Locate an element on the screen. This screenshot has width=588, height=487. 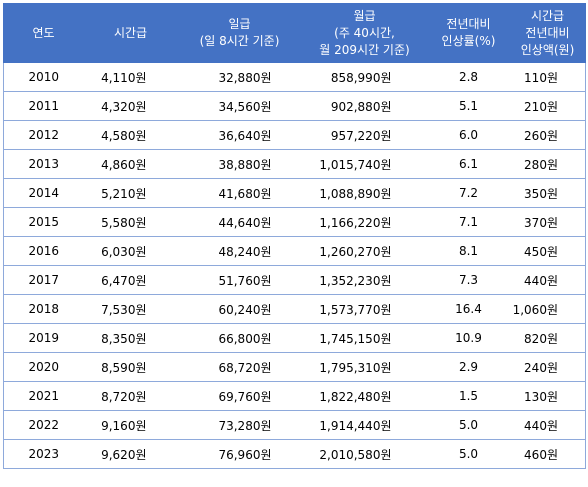
header-daily-wage-line-2: (일 8시간 기준) is located at coordinates (239, 41).